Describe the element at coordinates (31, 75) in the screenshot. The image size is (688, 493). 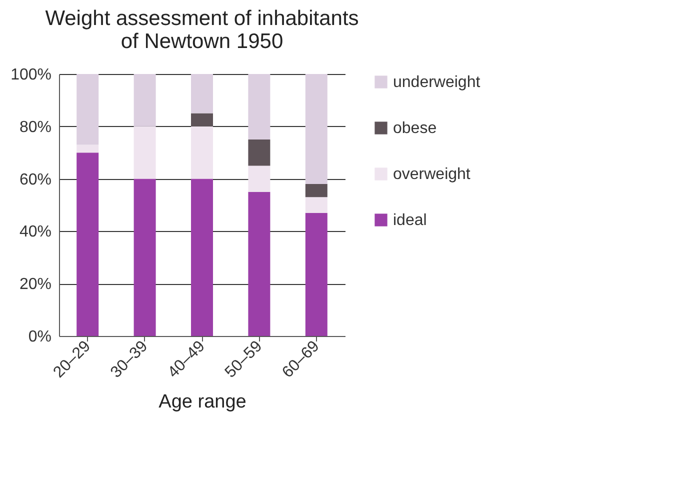
I see `y-tick-label: 100%` at that location.